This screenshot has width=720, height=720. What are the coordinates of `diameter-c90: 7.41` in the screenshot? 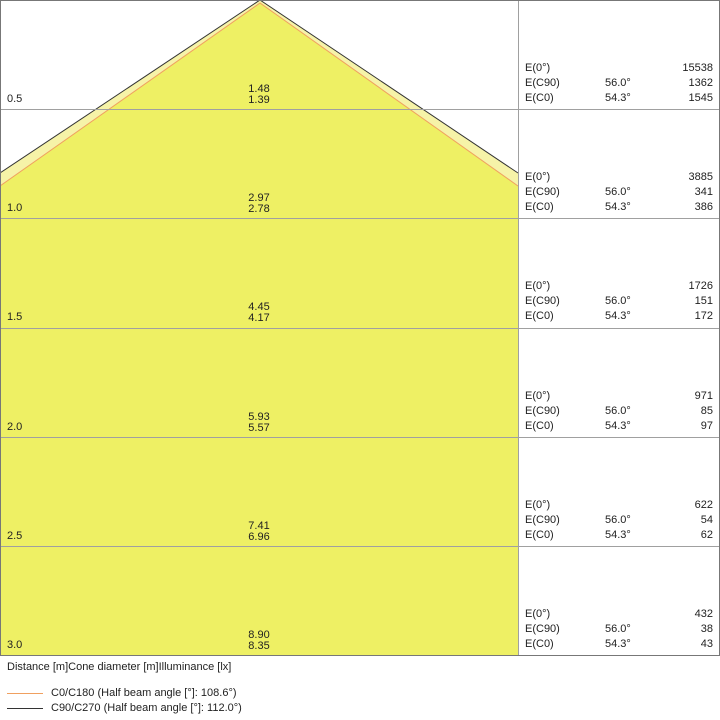 It's located at (259, 525).